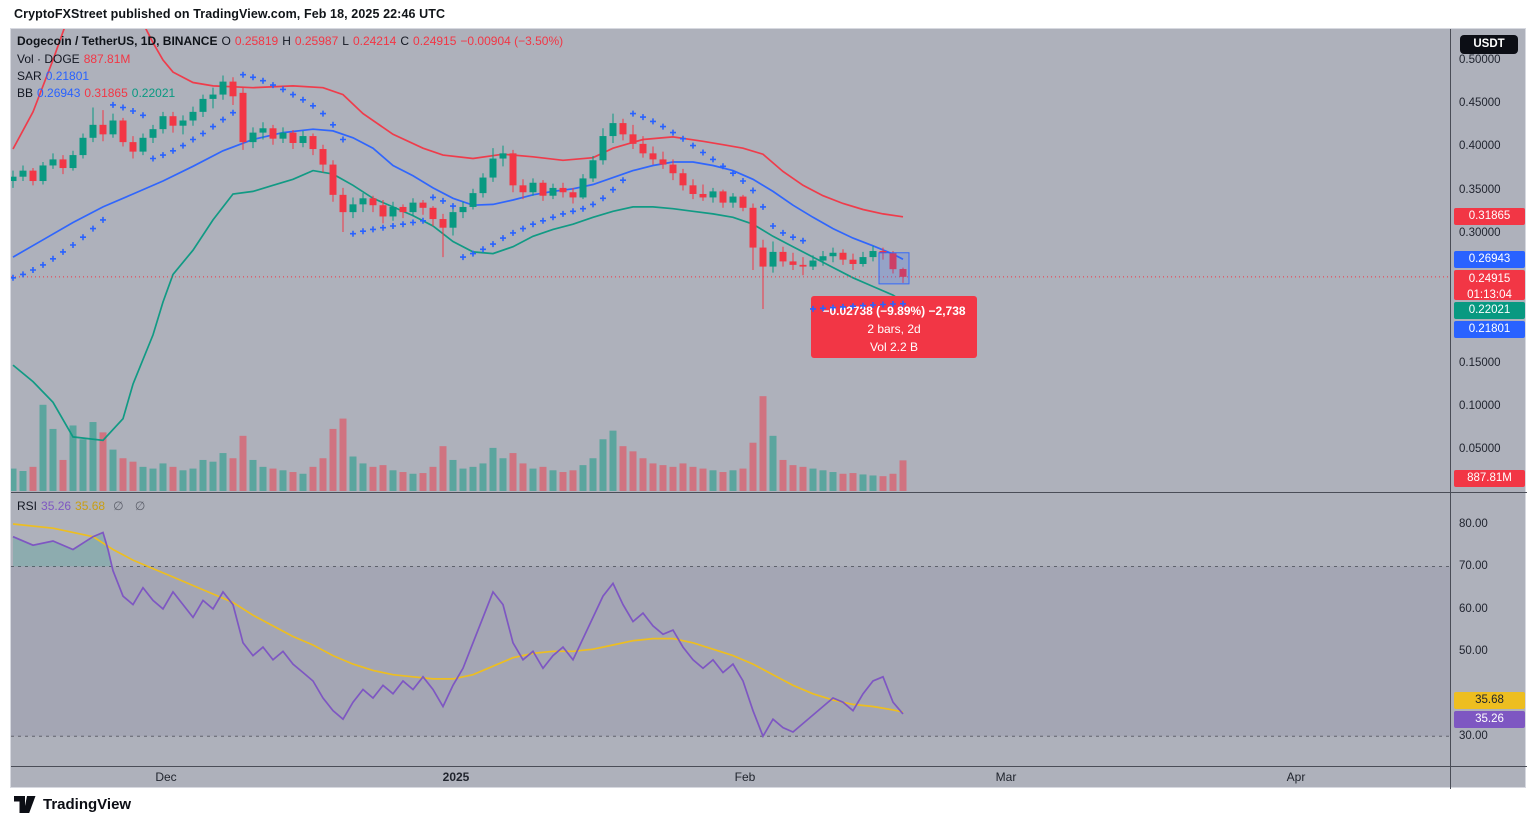 The width and height of the screenshot is (1536, 820). Describe the element at coordinates (435, 41) in the screenshot. I see `ohlc-close-value: 0.24915` at that location.